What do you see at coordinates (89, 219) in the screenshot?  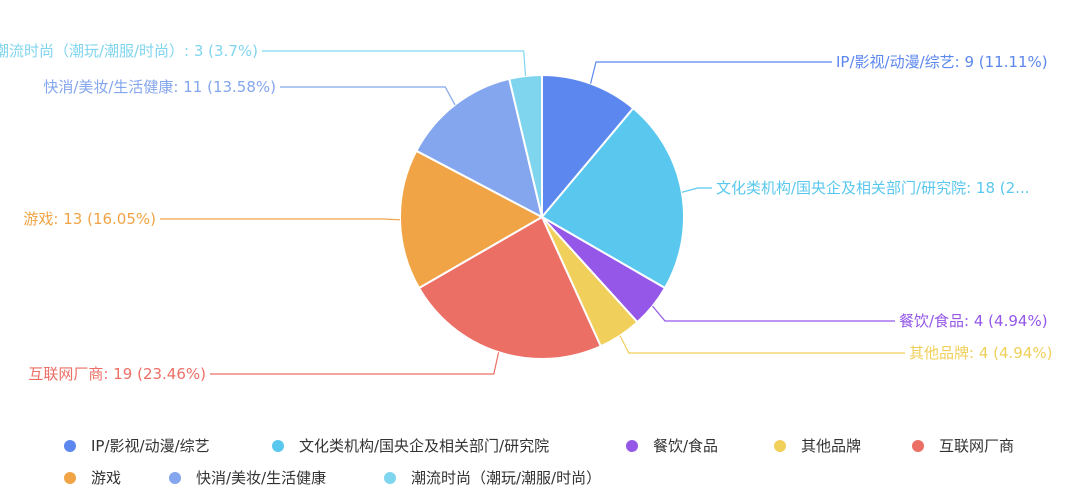 I see `slice-label: 游戏: 13 (16.05%)` at bounding box center [89, 219].